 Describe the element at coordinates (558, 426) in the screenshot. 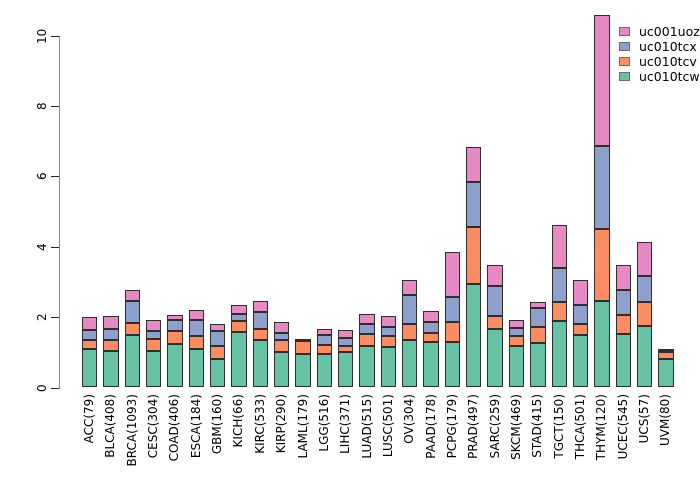

I see `x-axis-label: TGCT(150)` at that location.